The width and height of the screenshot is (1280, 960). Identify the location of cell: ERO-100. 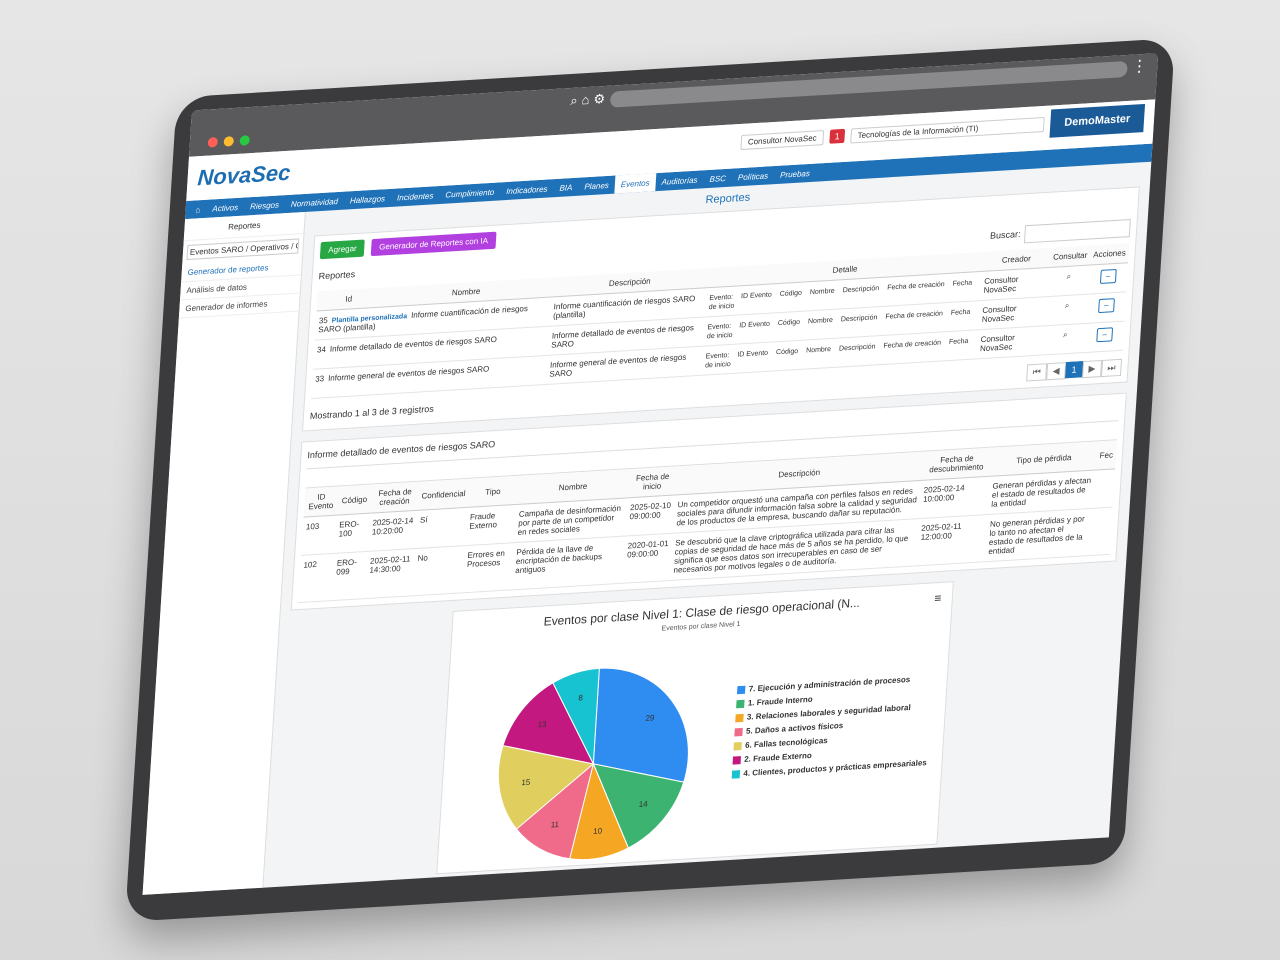
(352, 533).